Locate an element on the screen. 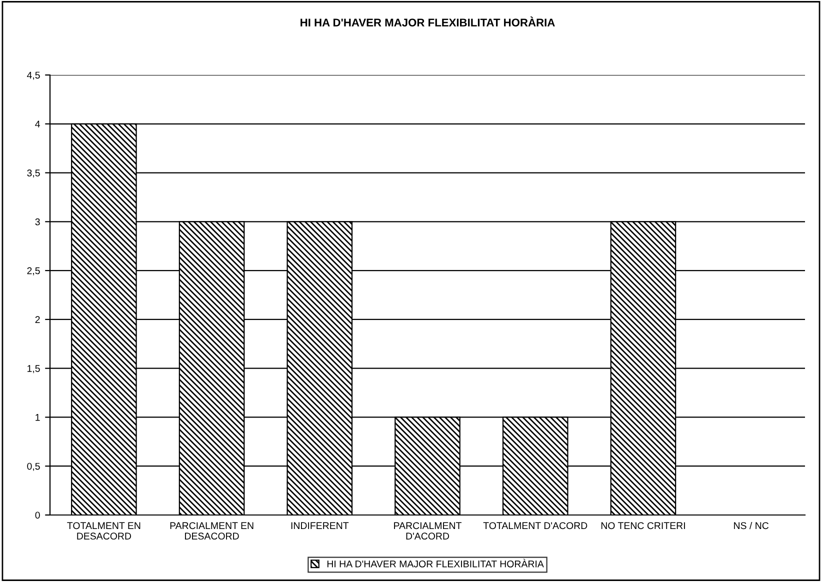  y-tick-label: 2 is located at coordinates (37, 319).